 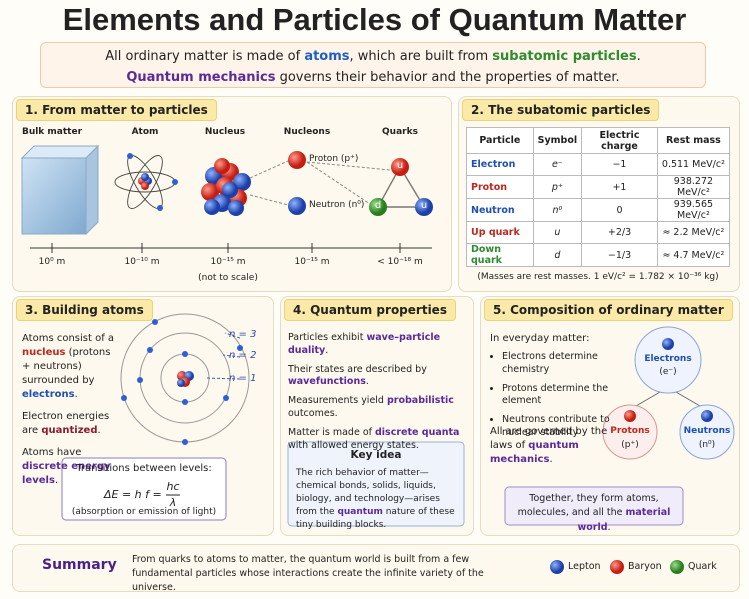 I want to click on node-symbol: (n⁰), so click(x=707, y=445).